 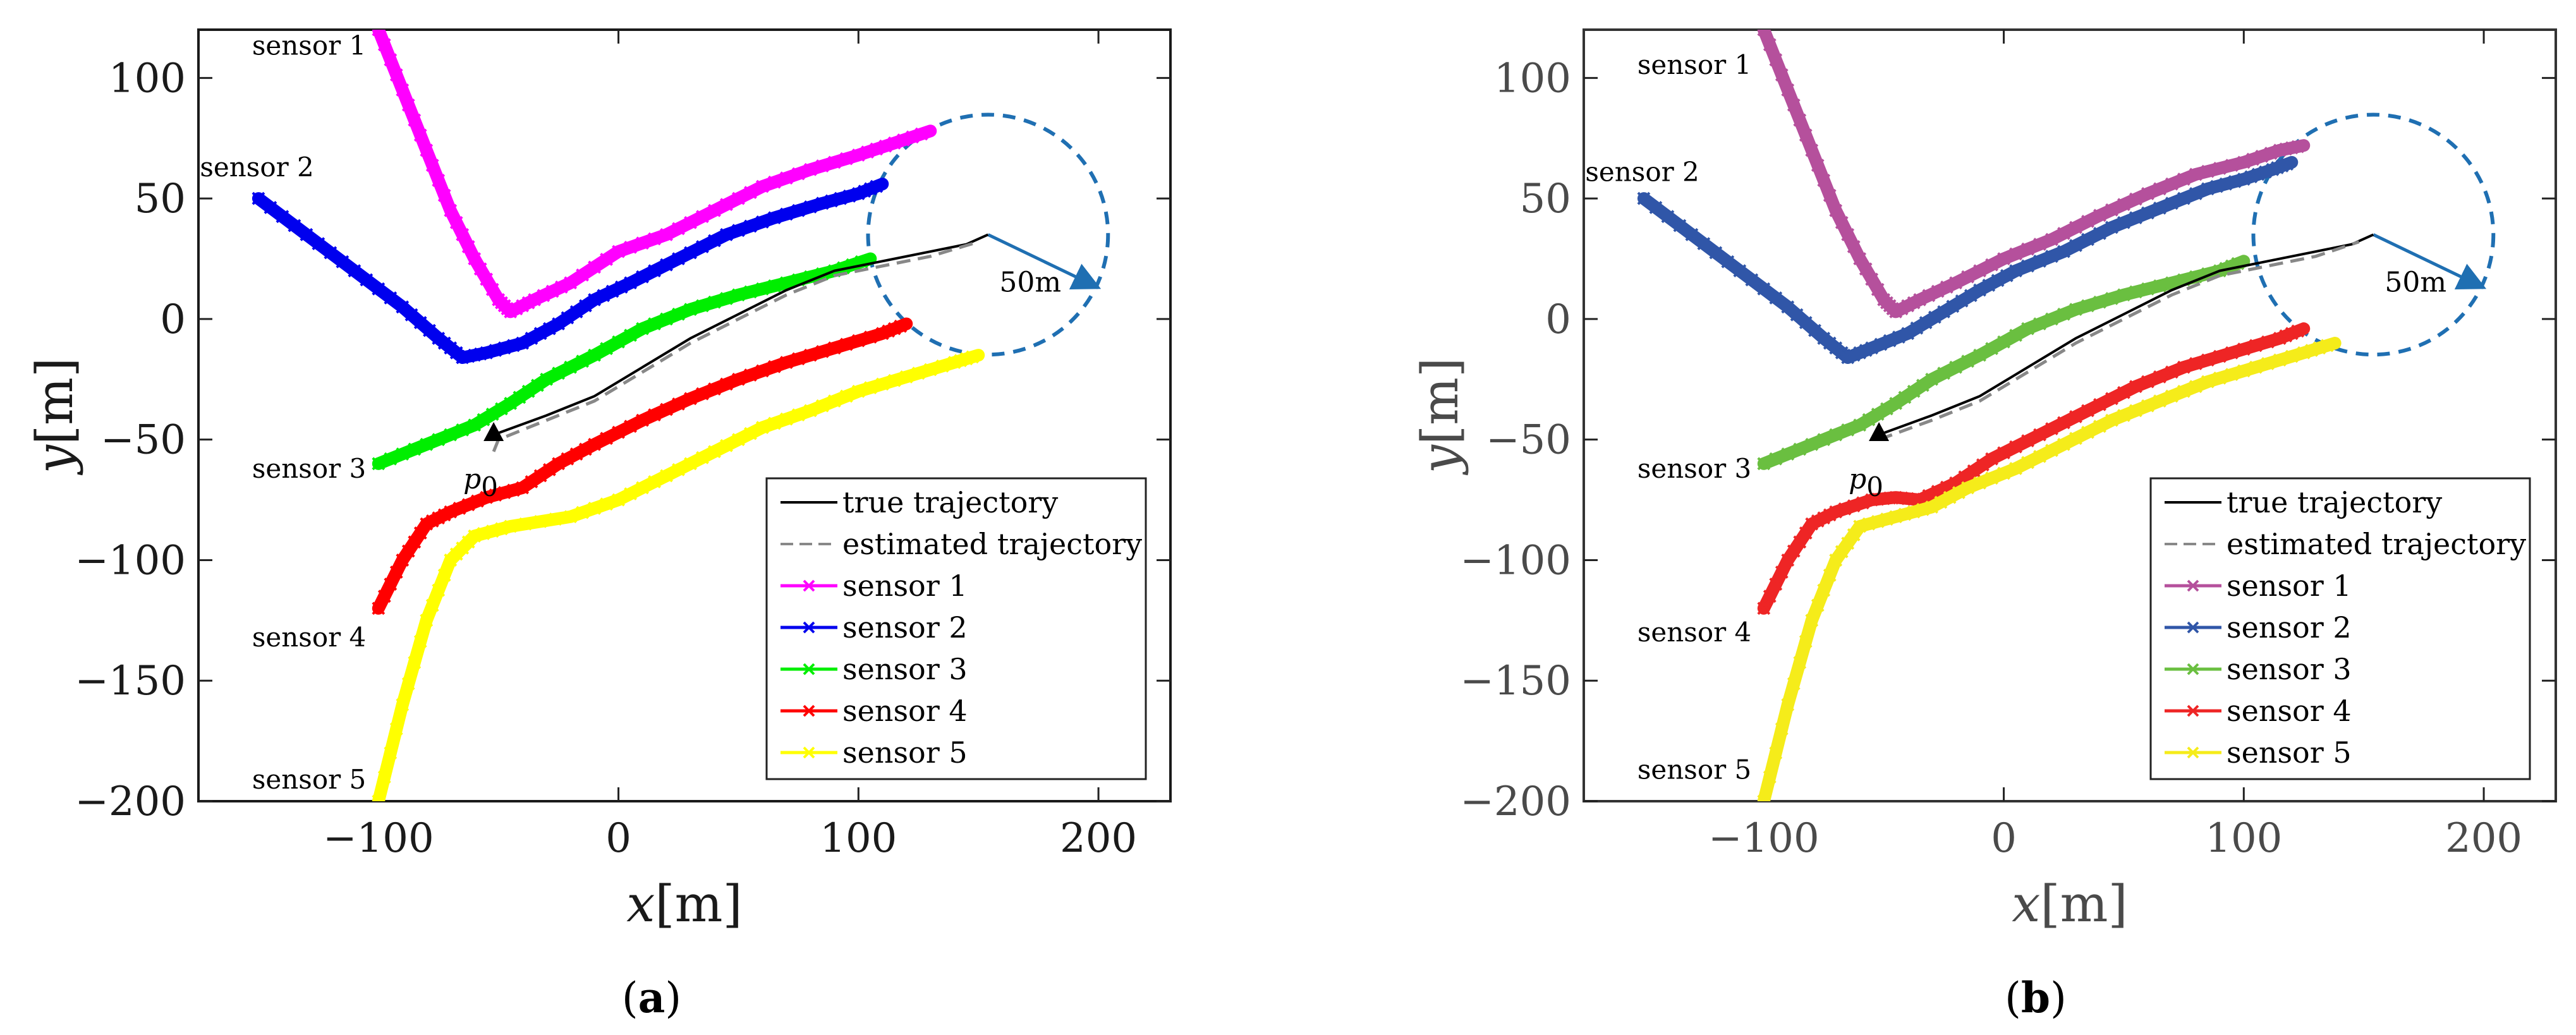 What do you see at coordinates (905, 627) in the screenshot?
I see `legend-label: sensor 2` at bounding box center [905, 627].